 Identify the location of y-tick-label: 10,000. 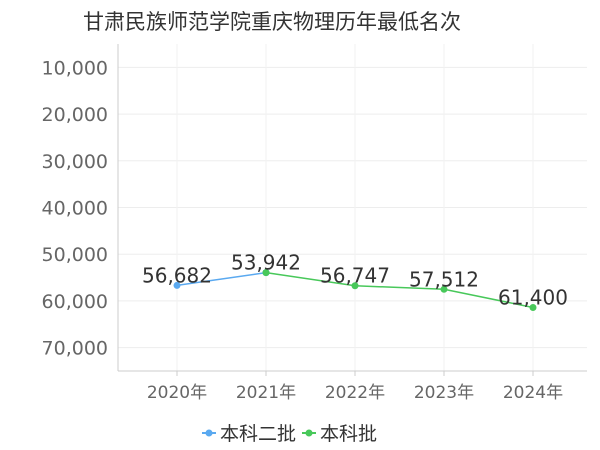
(75, 68).